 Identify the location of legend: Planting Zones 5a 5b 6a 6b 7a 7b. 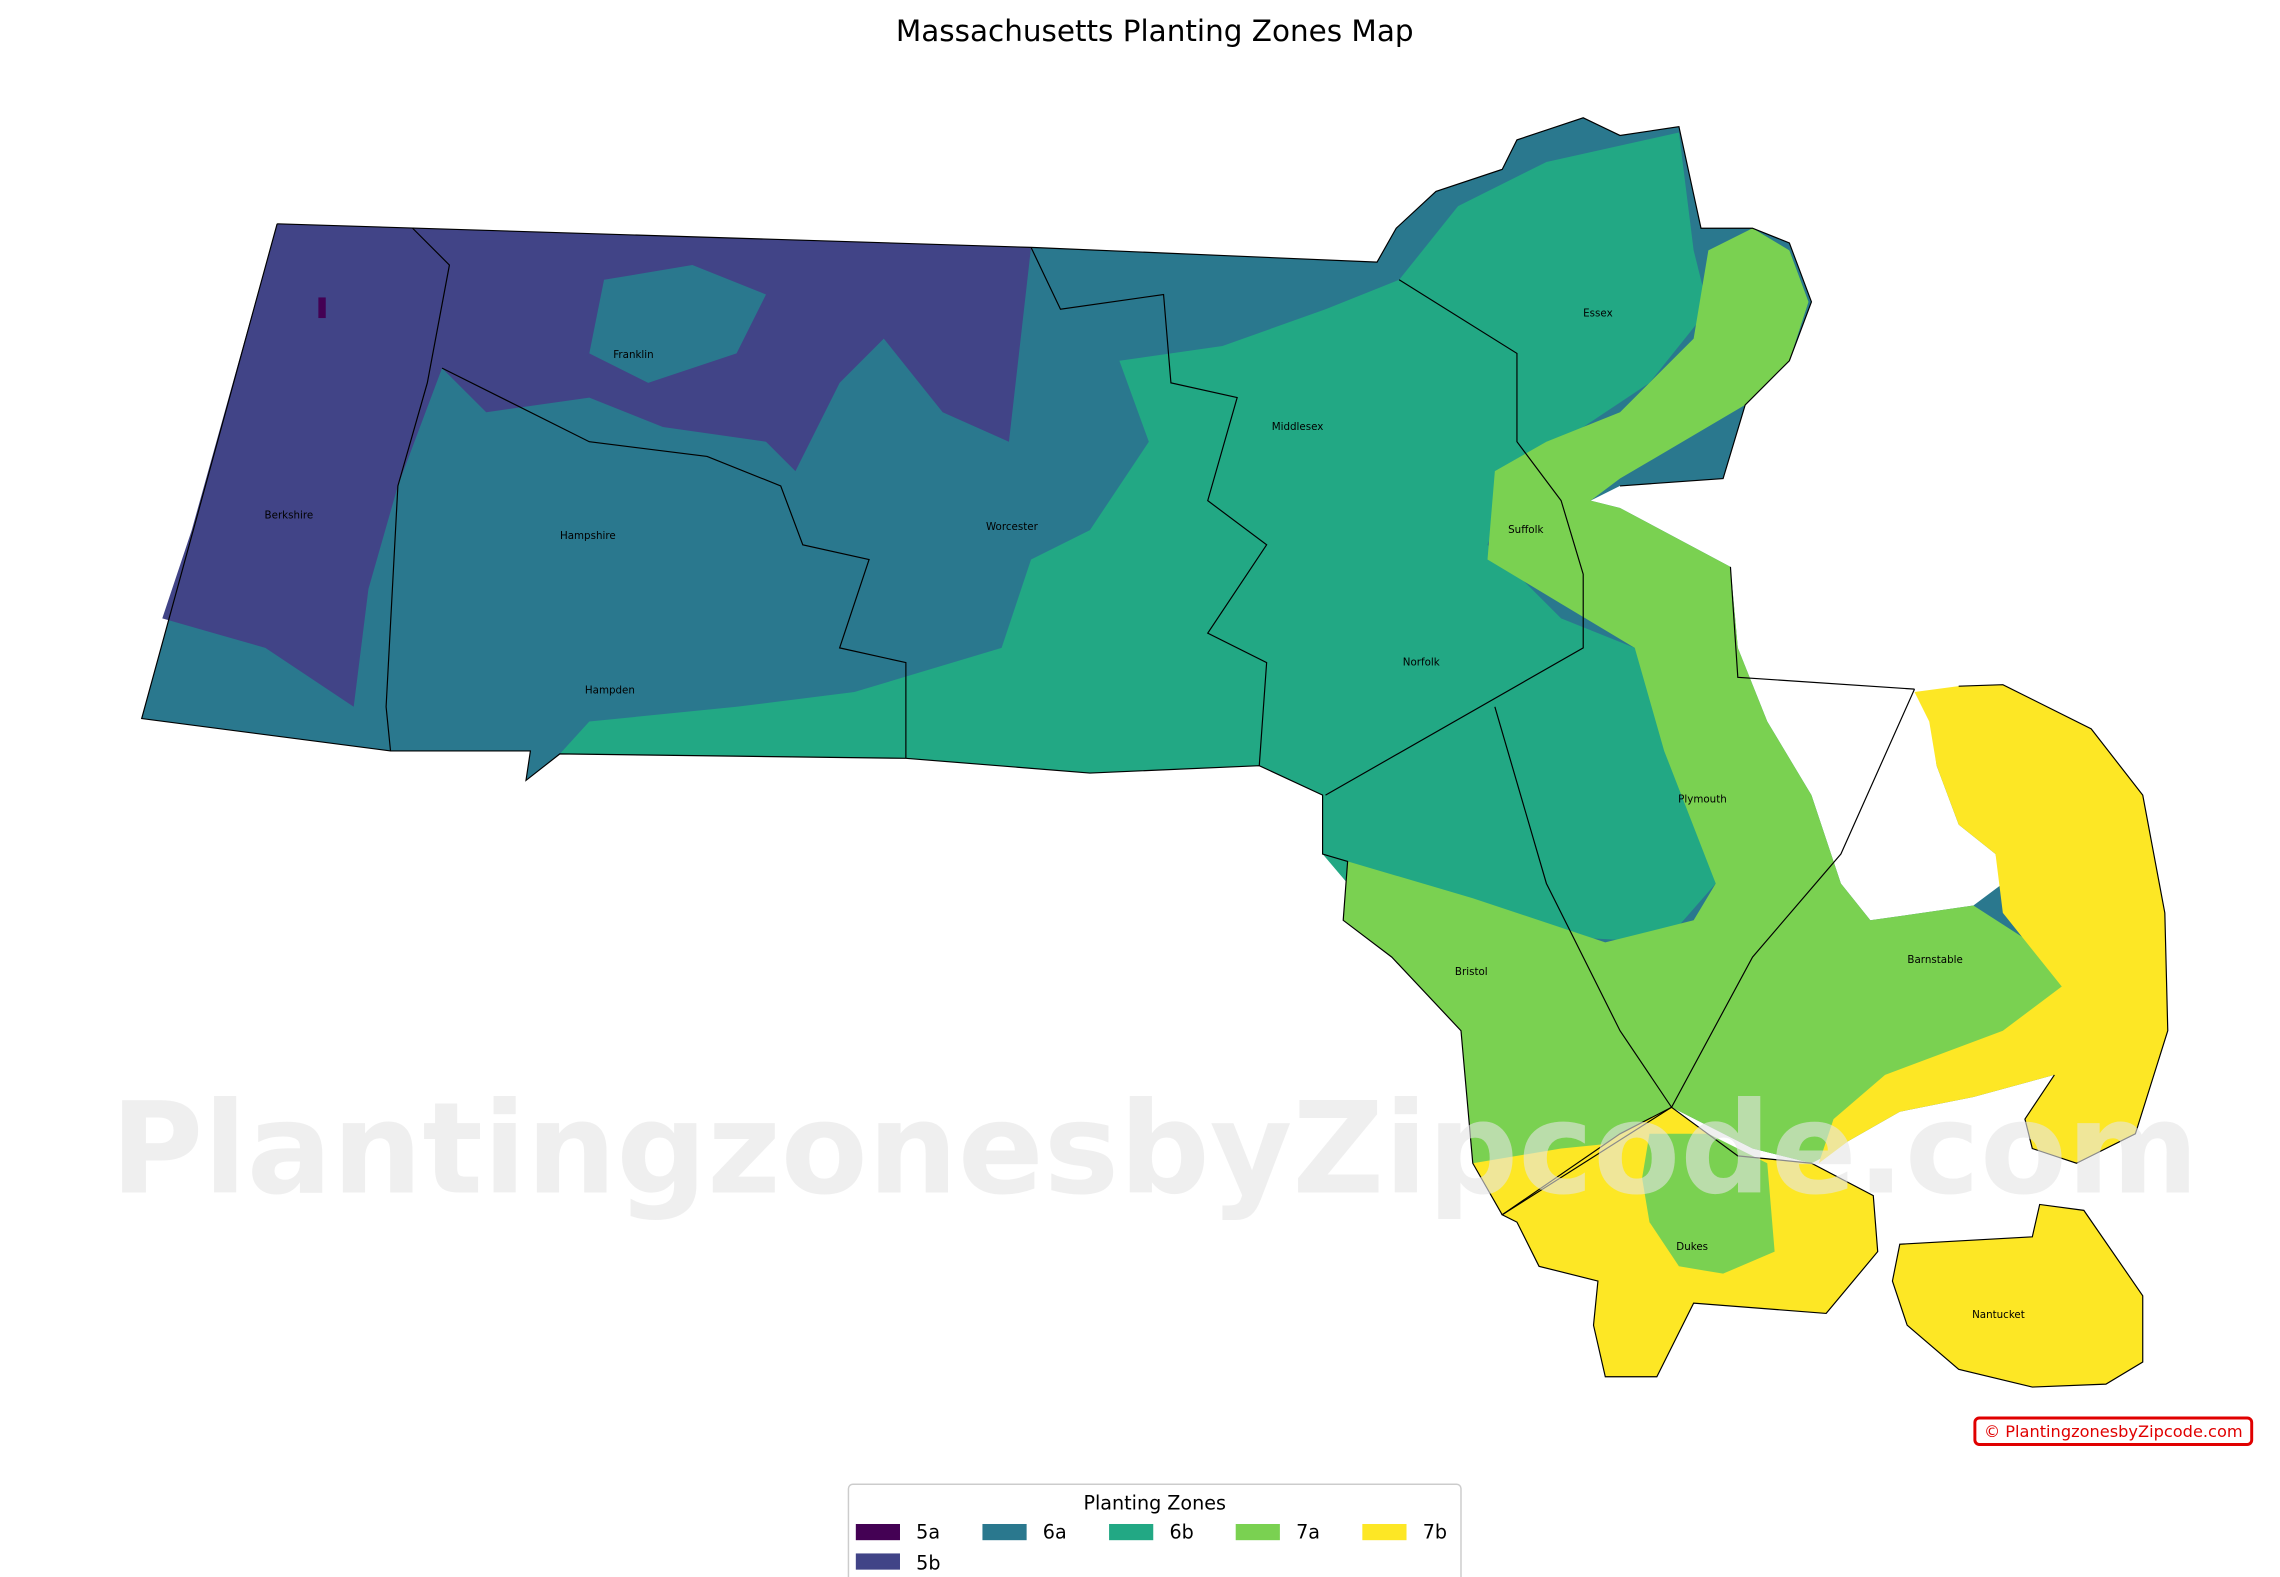
(1154, 1530).